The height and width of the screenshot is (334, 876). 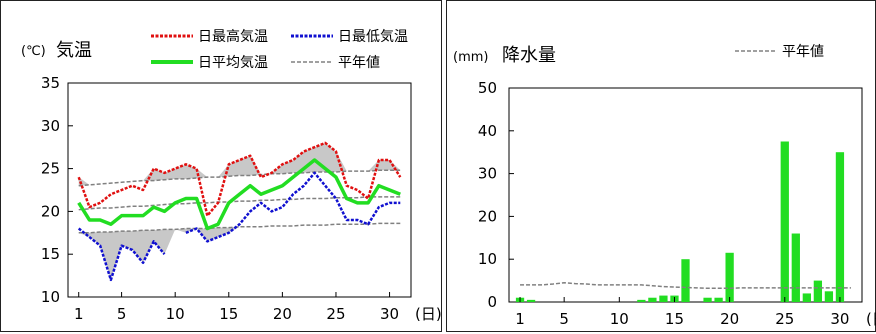 I want to click on y-tick-label: 25, so click(x=50, y=169).